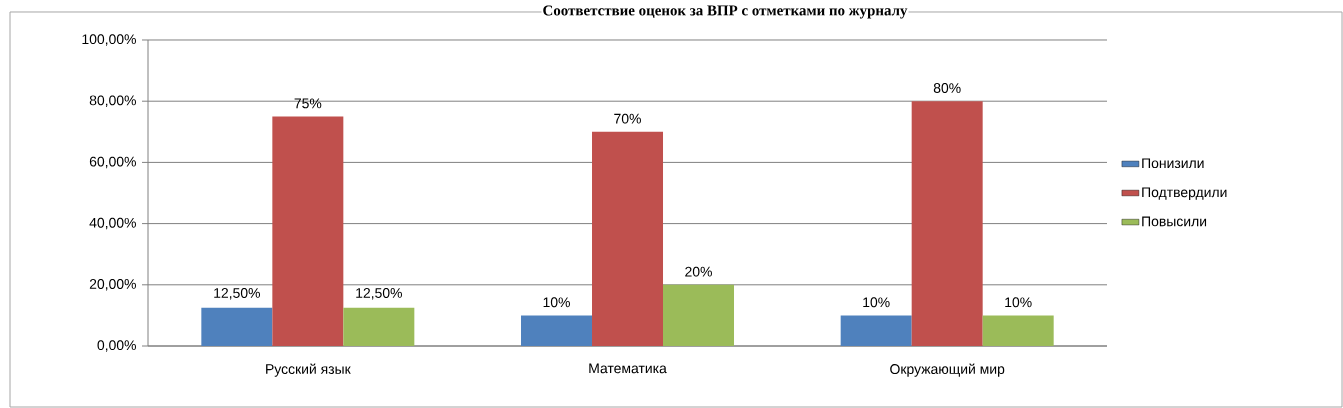 This screenshot has height=408, width=1343. Describe the element at coordinates (628, 368) in the screenshot. I see `x-tick-label: Математика` at that location.